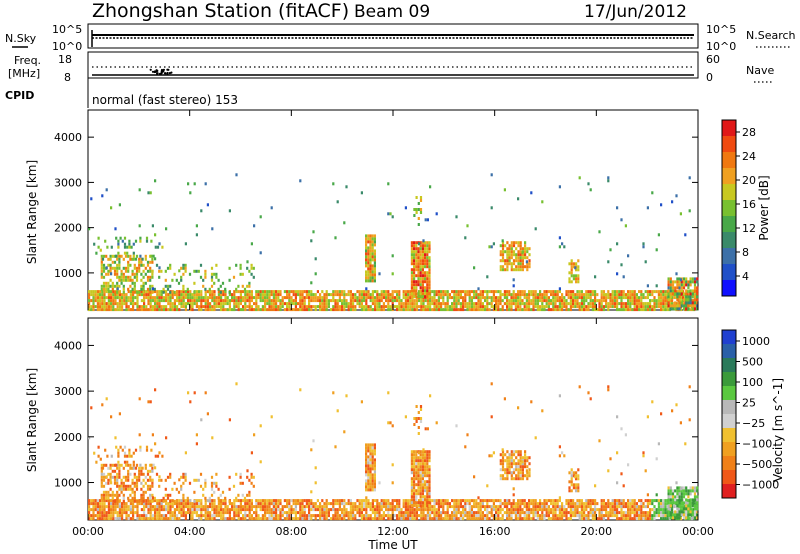 This screenshot has width=800, height=554. What do you see at coordinates (414, 252) in the screenshot?
I see `power-cell-2041` at bounding box center [414, 252].